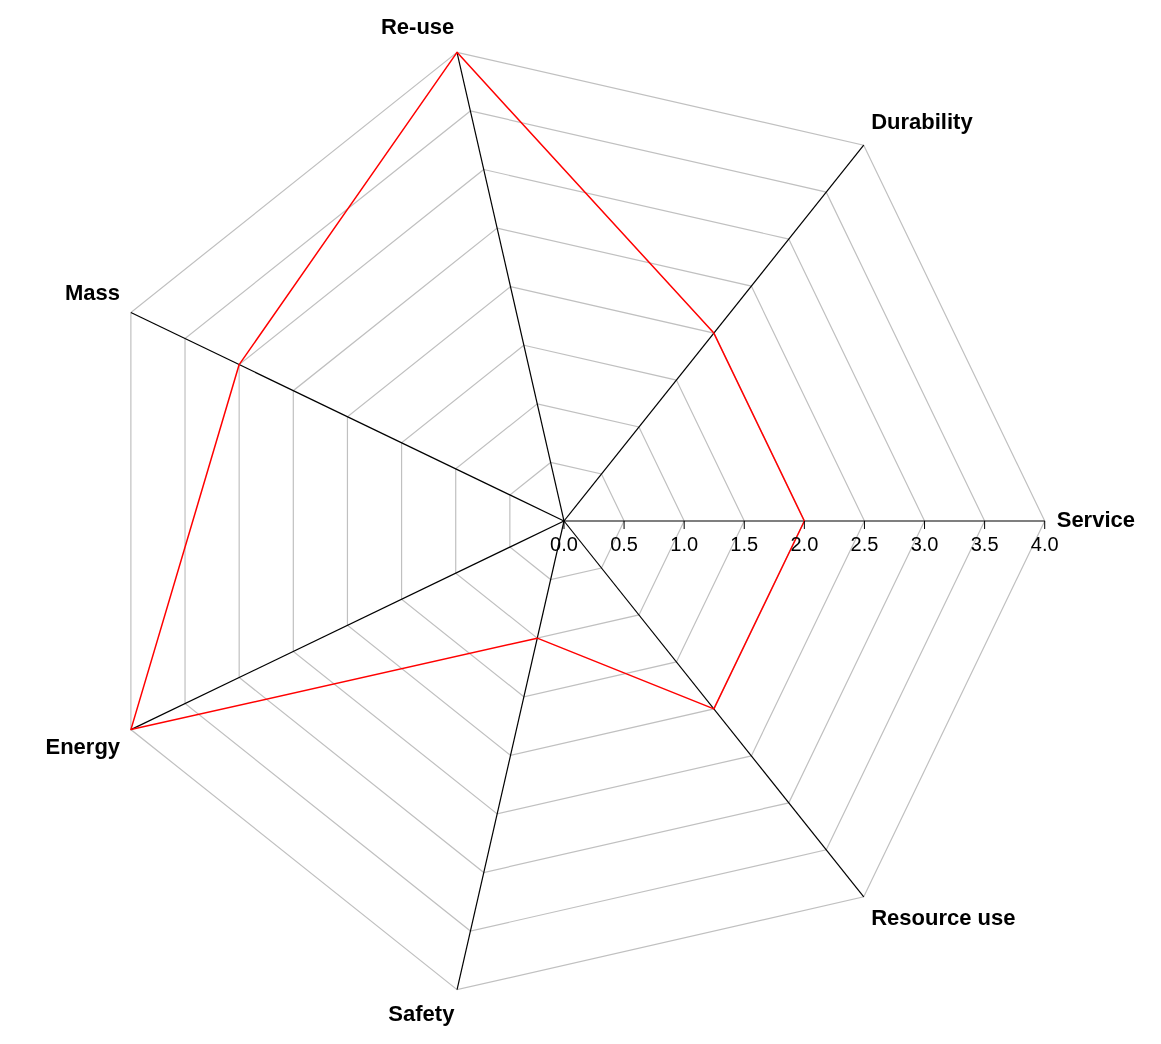 This screenshot has width=1161, height=1044. What do you see at coordinates (922, 121) in the screenshot?
I see `spoke-label: Durability` at bounding box center [922, 121].